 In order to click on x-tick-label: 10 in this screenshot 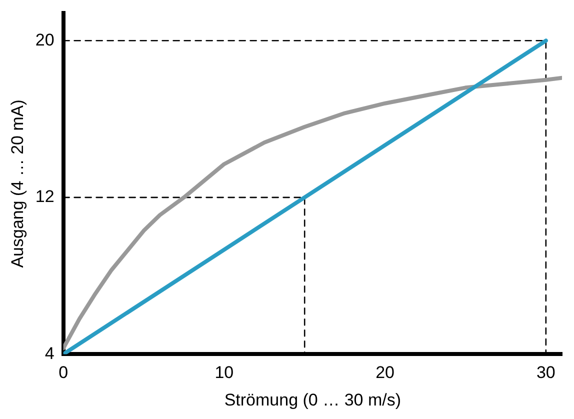, I will do `click(224, 372)`.